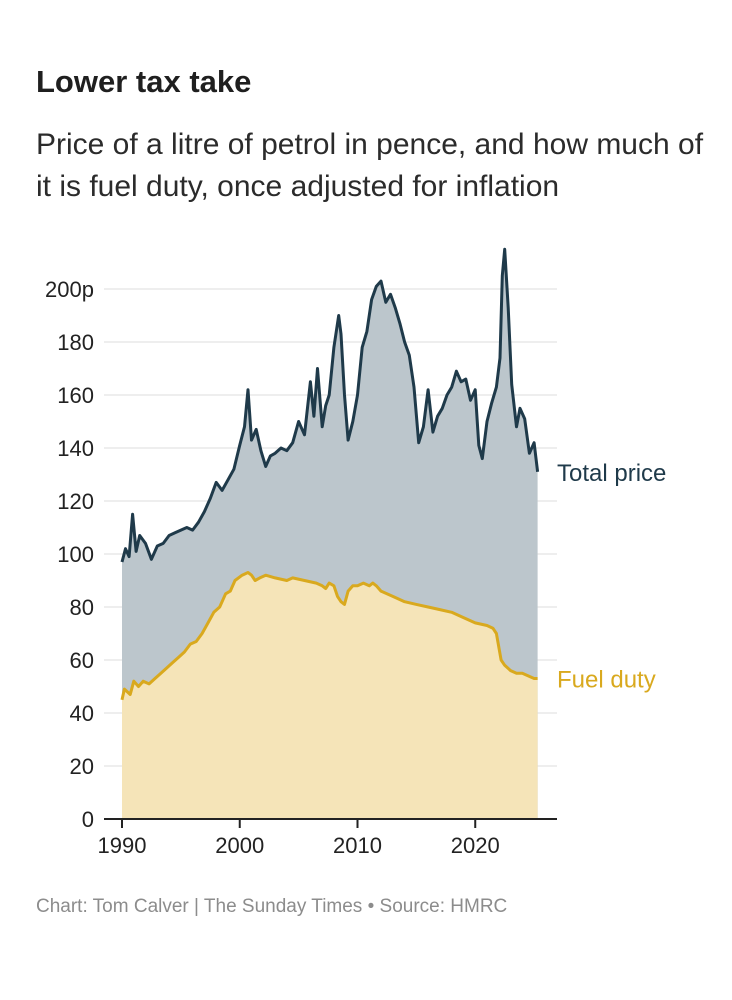 This screenshot has width=732, height=1000. I want to click on fuel-duty-area, so click(330, 695).